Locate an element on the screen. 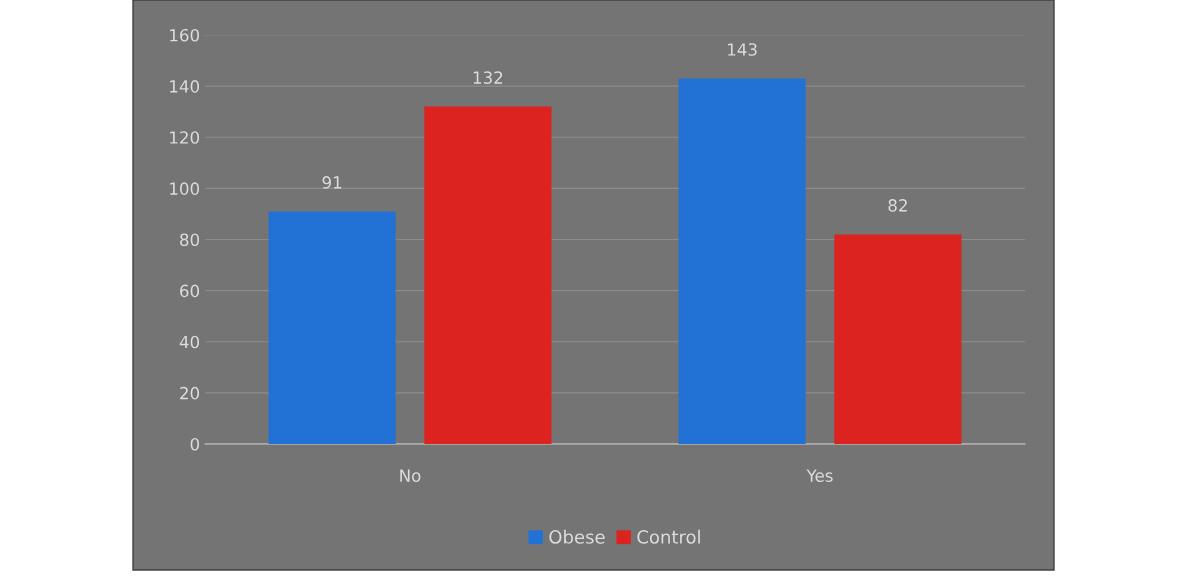  y-tick-label: 60 is located at coordinates (190, 291).